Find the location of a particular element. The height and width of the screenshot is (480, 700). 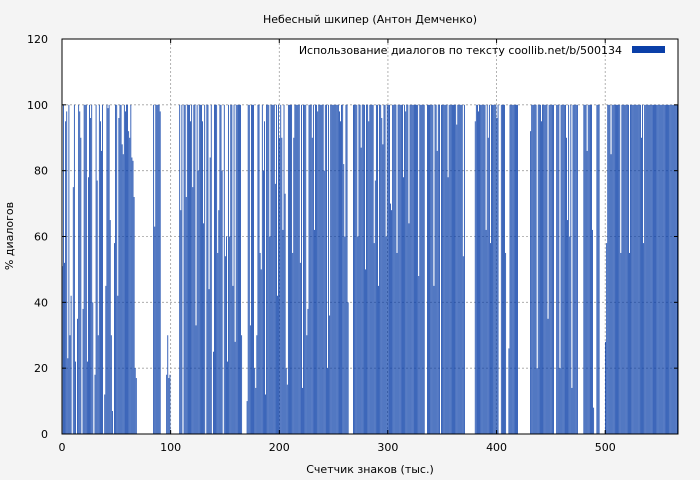

y-tick-label: 60 is located at coordinates (41, 237).